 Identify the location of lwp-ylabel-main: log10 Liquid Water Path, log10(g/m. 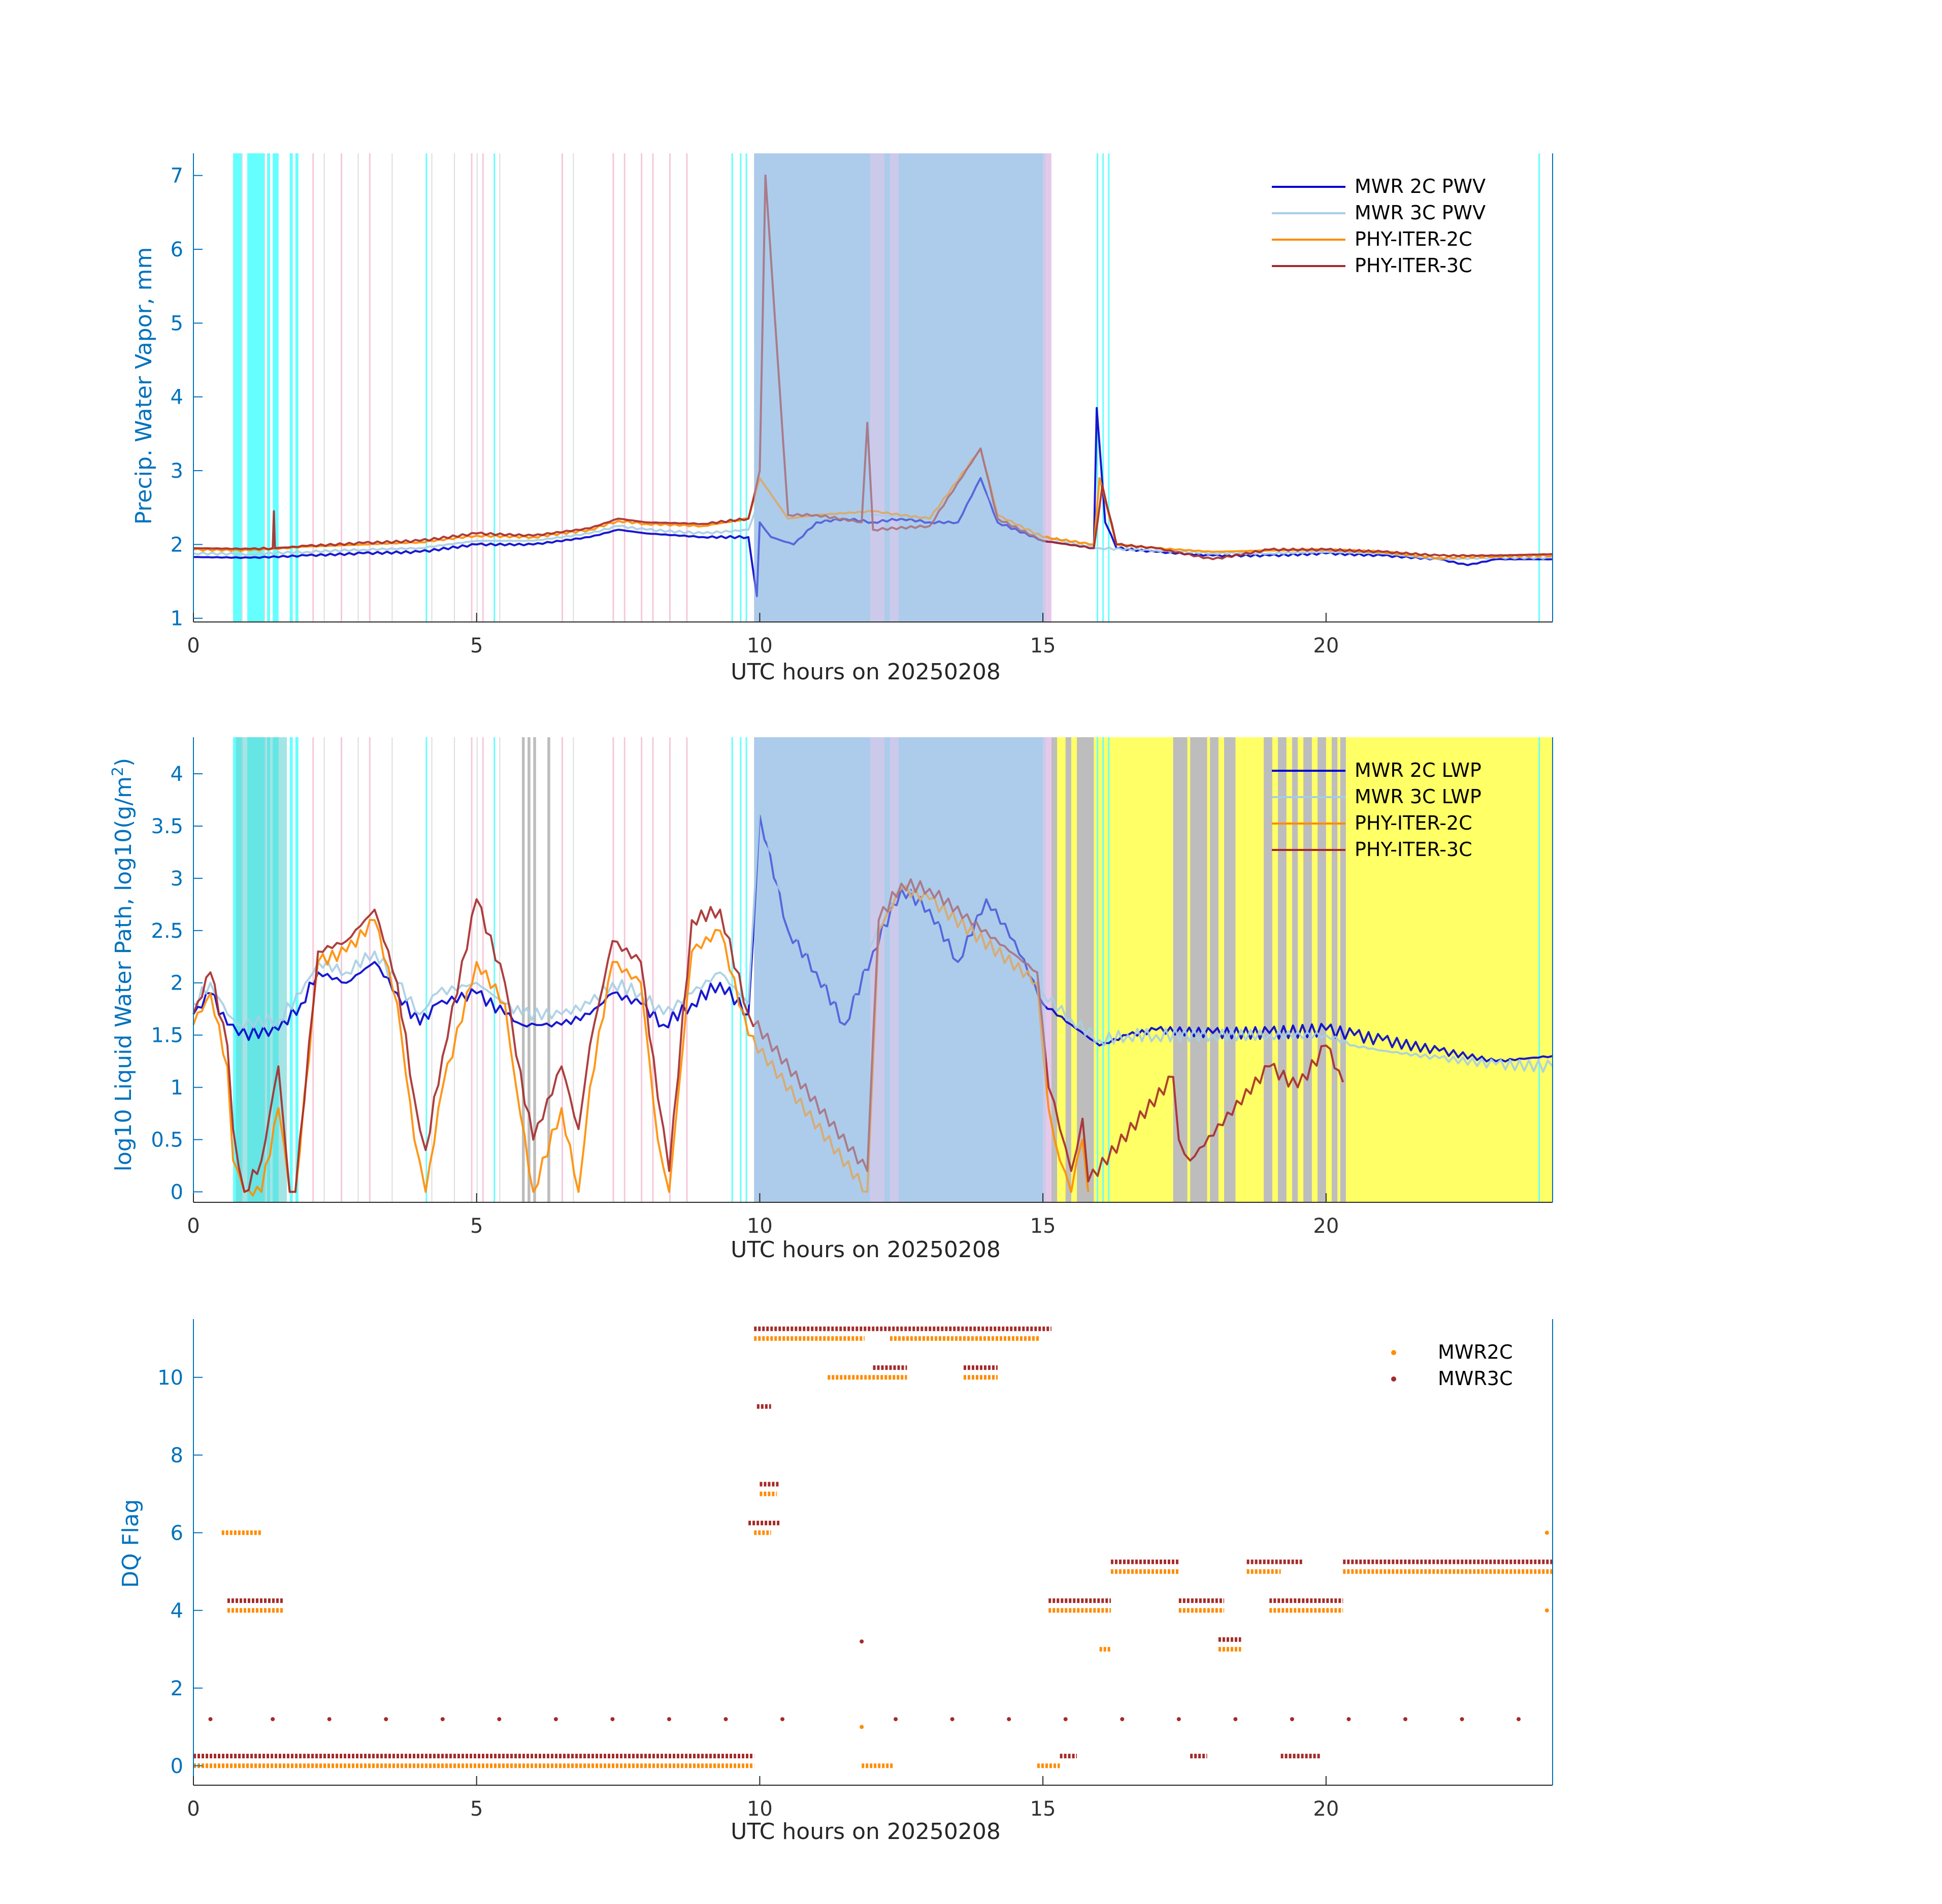
(124, 974).